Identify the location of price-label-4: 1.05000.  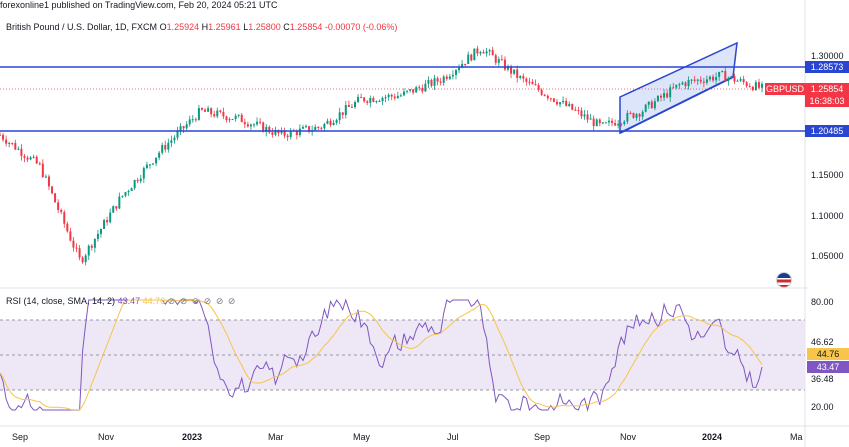
(827, 256).